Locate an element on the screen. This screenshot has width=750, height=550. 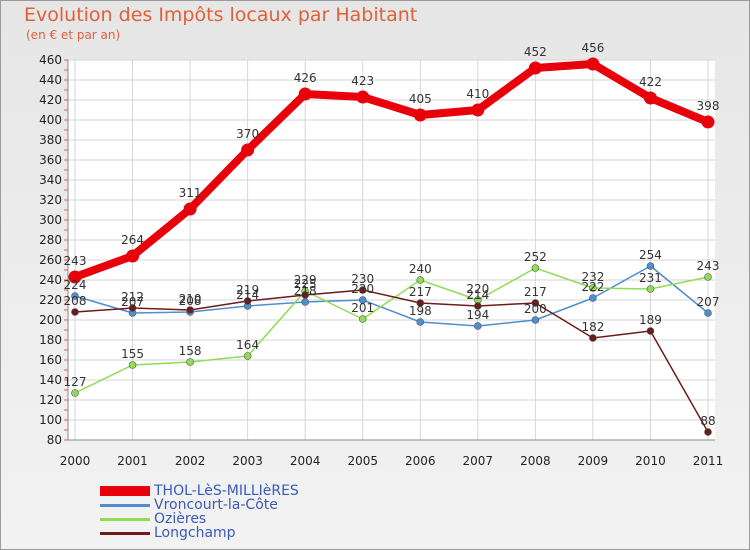
legend-label: THOL-LèS-MILLIèRES is located at coordinates (226, 491).